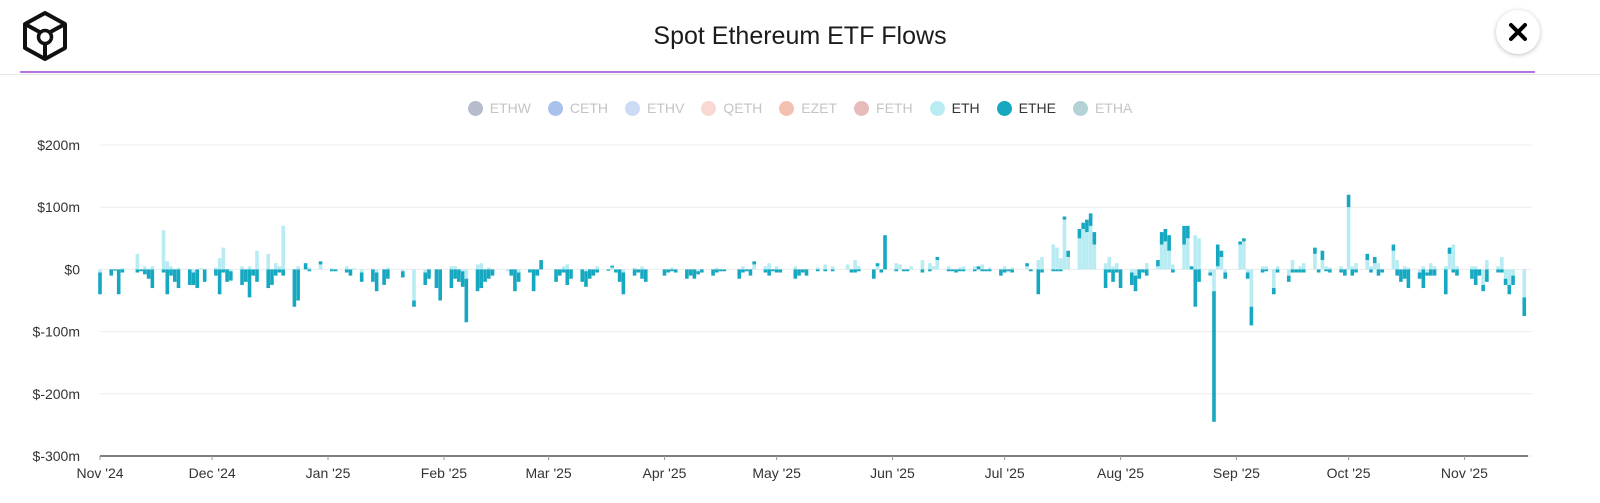  What do you see at coordinates (510, 108) in the screenshot?
I see `legend-label: ETHW` at bounding box center [510, 108].